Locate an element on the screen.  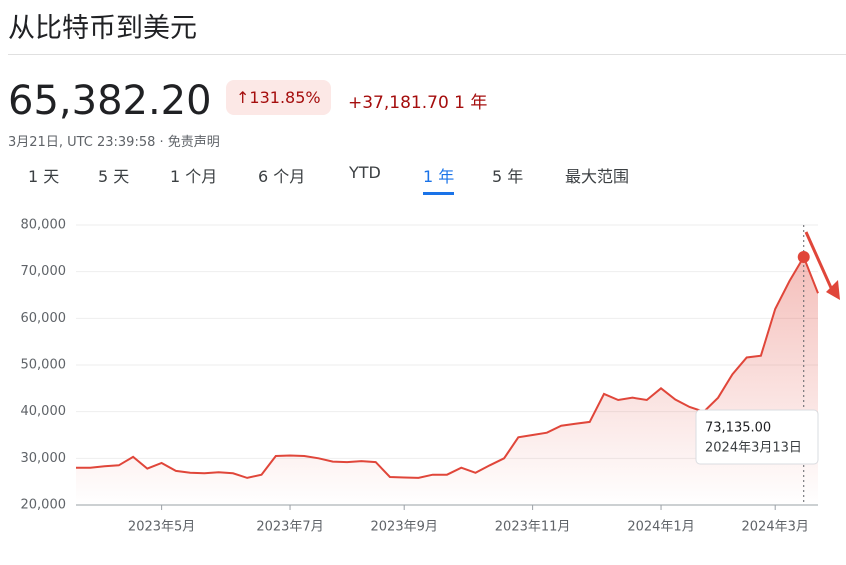
y-tick-label: 70,000 is located at coordinates (44, 271).